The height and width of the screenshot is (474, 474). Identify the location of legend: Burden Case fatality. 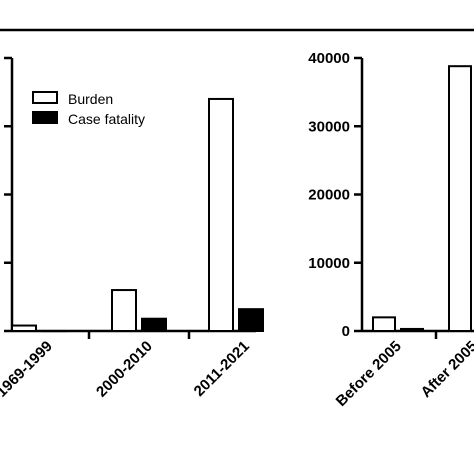
(88, 109).